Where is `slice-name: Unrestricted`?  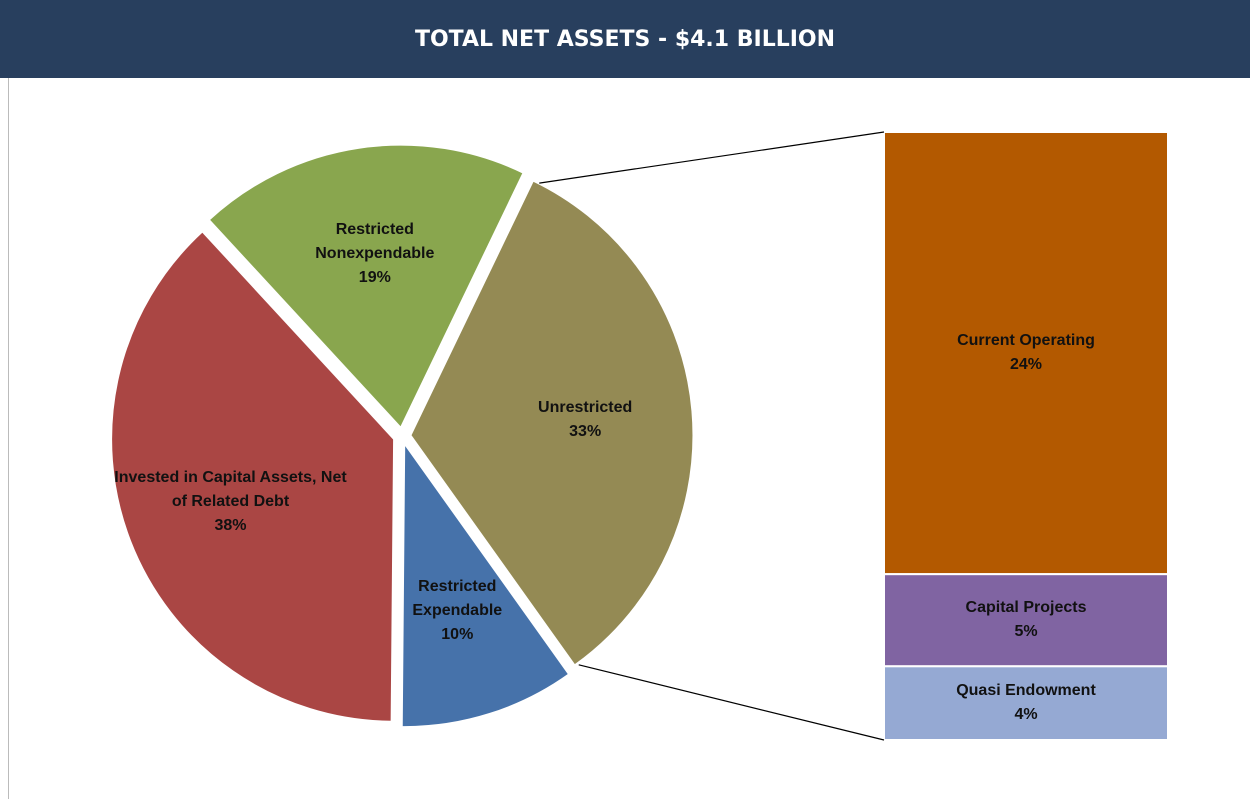 slice-name: Unrestricted is located at coordinates (585, 408).